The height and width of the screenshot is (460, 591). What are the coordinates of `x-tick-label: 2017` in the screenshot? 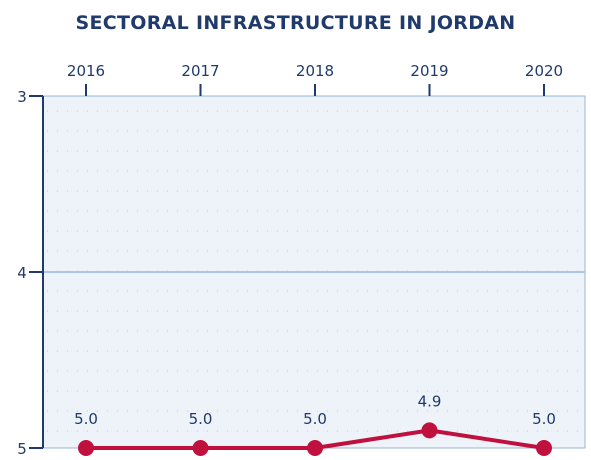 It's located at (200, 71).